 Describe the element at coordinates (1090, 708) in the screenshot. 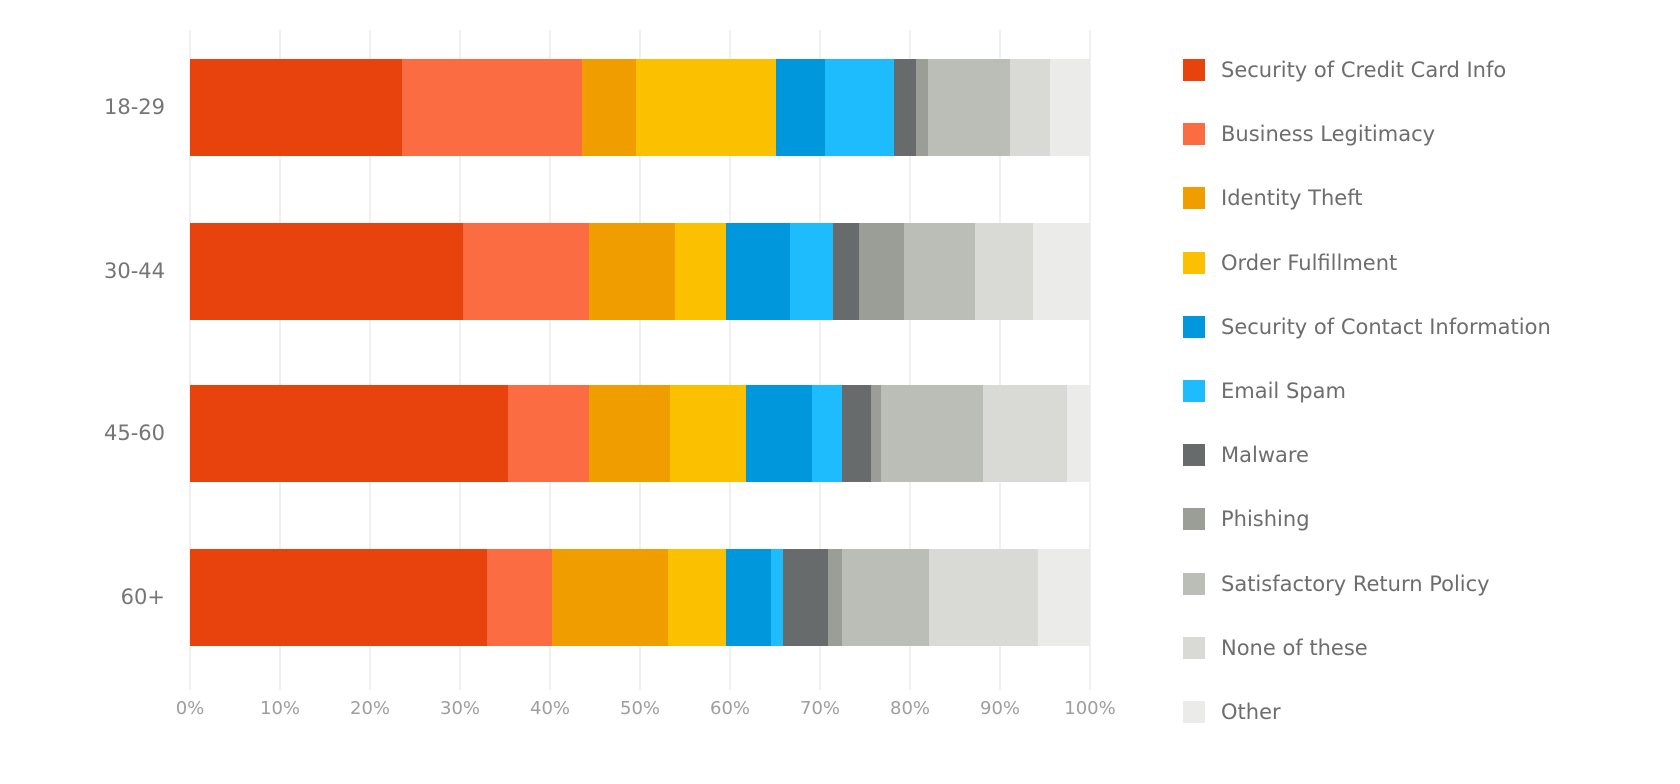

I see `x-tick-label: 100%` at that location.